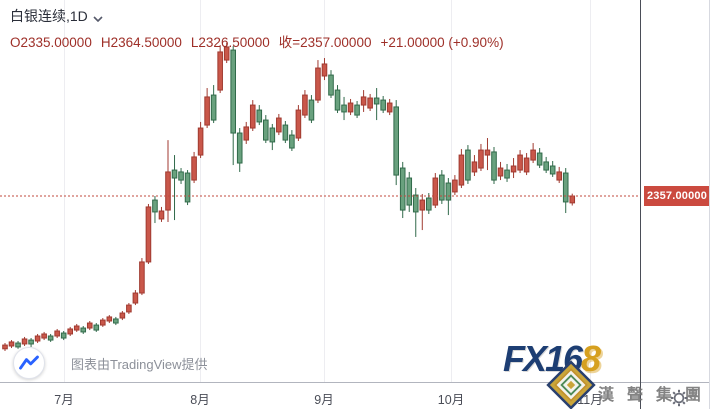 This screenshot has width=710, height=409. Describe the element at coordinates (139, 364) in the screenshot. I see `attribution-text: 图表由TradingView提供` at that location.